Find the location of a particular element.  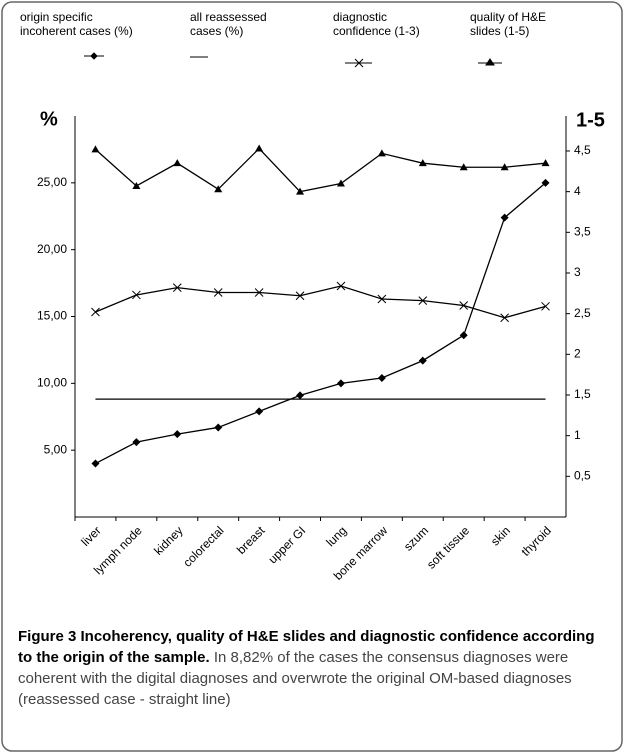

x-tick-label: soft tissue is located at coordinates (448, 547).